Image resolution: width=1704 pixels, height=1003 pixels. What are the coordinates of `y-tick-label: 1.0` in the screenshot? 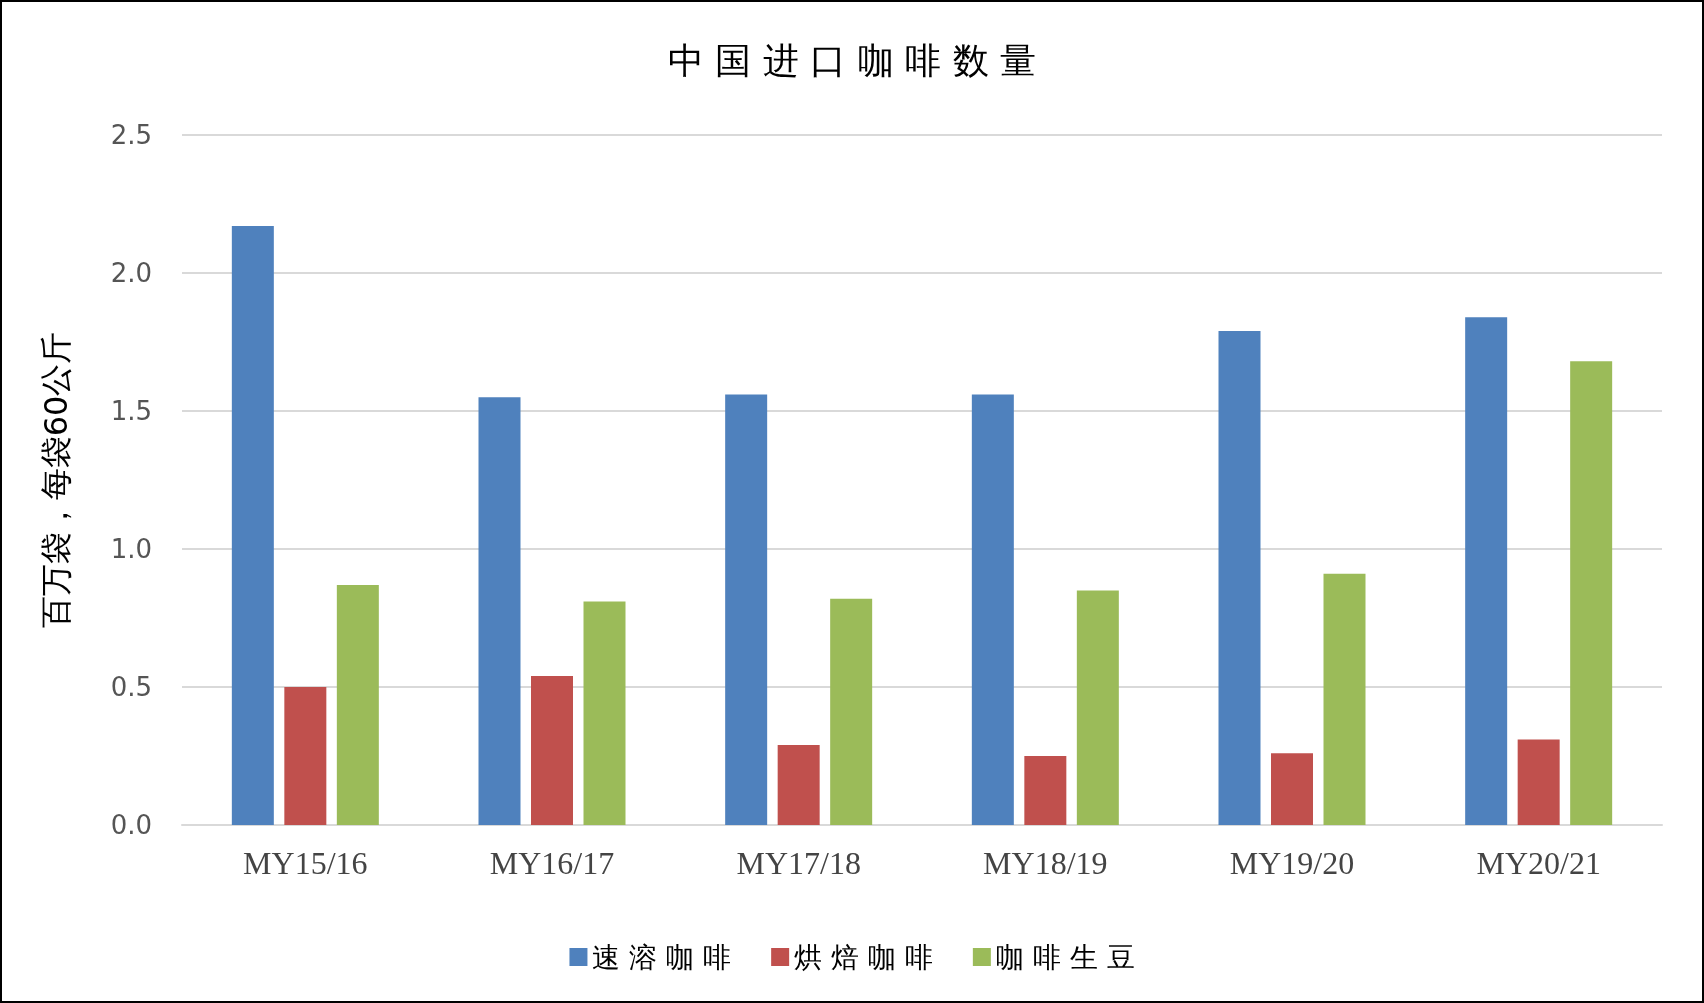 It's located at (131, 549).